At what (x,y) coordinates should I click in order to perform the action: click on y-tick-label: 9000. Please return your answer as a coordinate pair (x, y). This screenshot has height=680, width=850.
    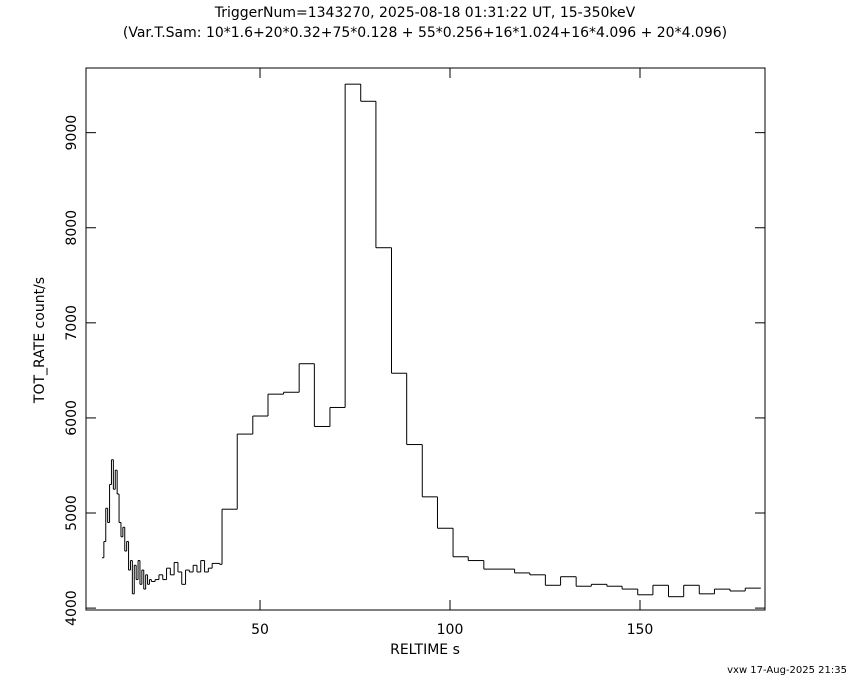
    Looking at the image, I should click on (72, 133).